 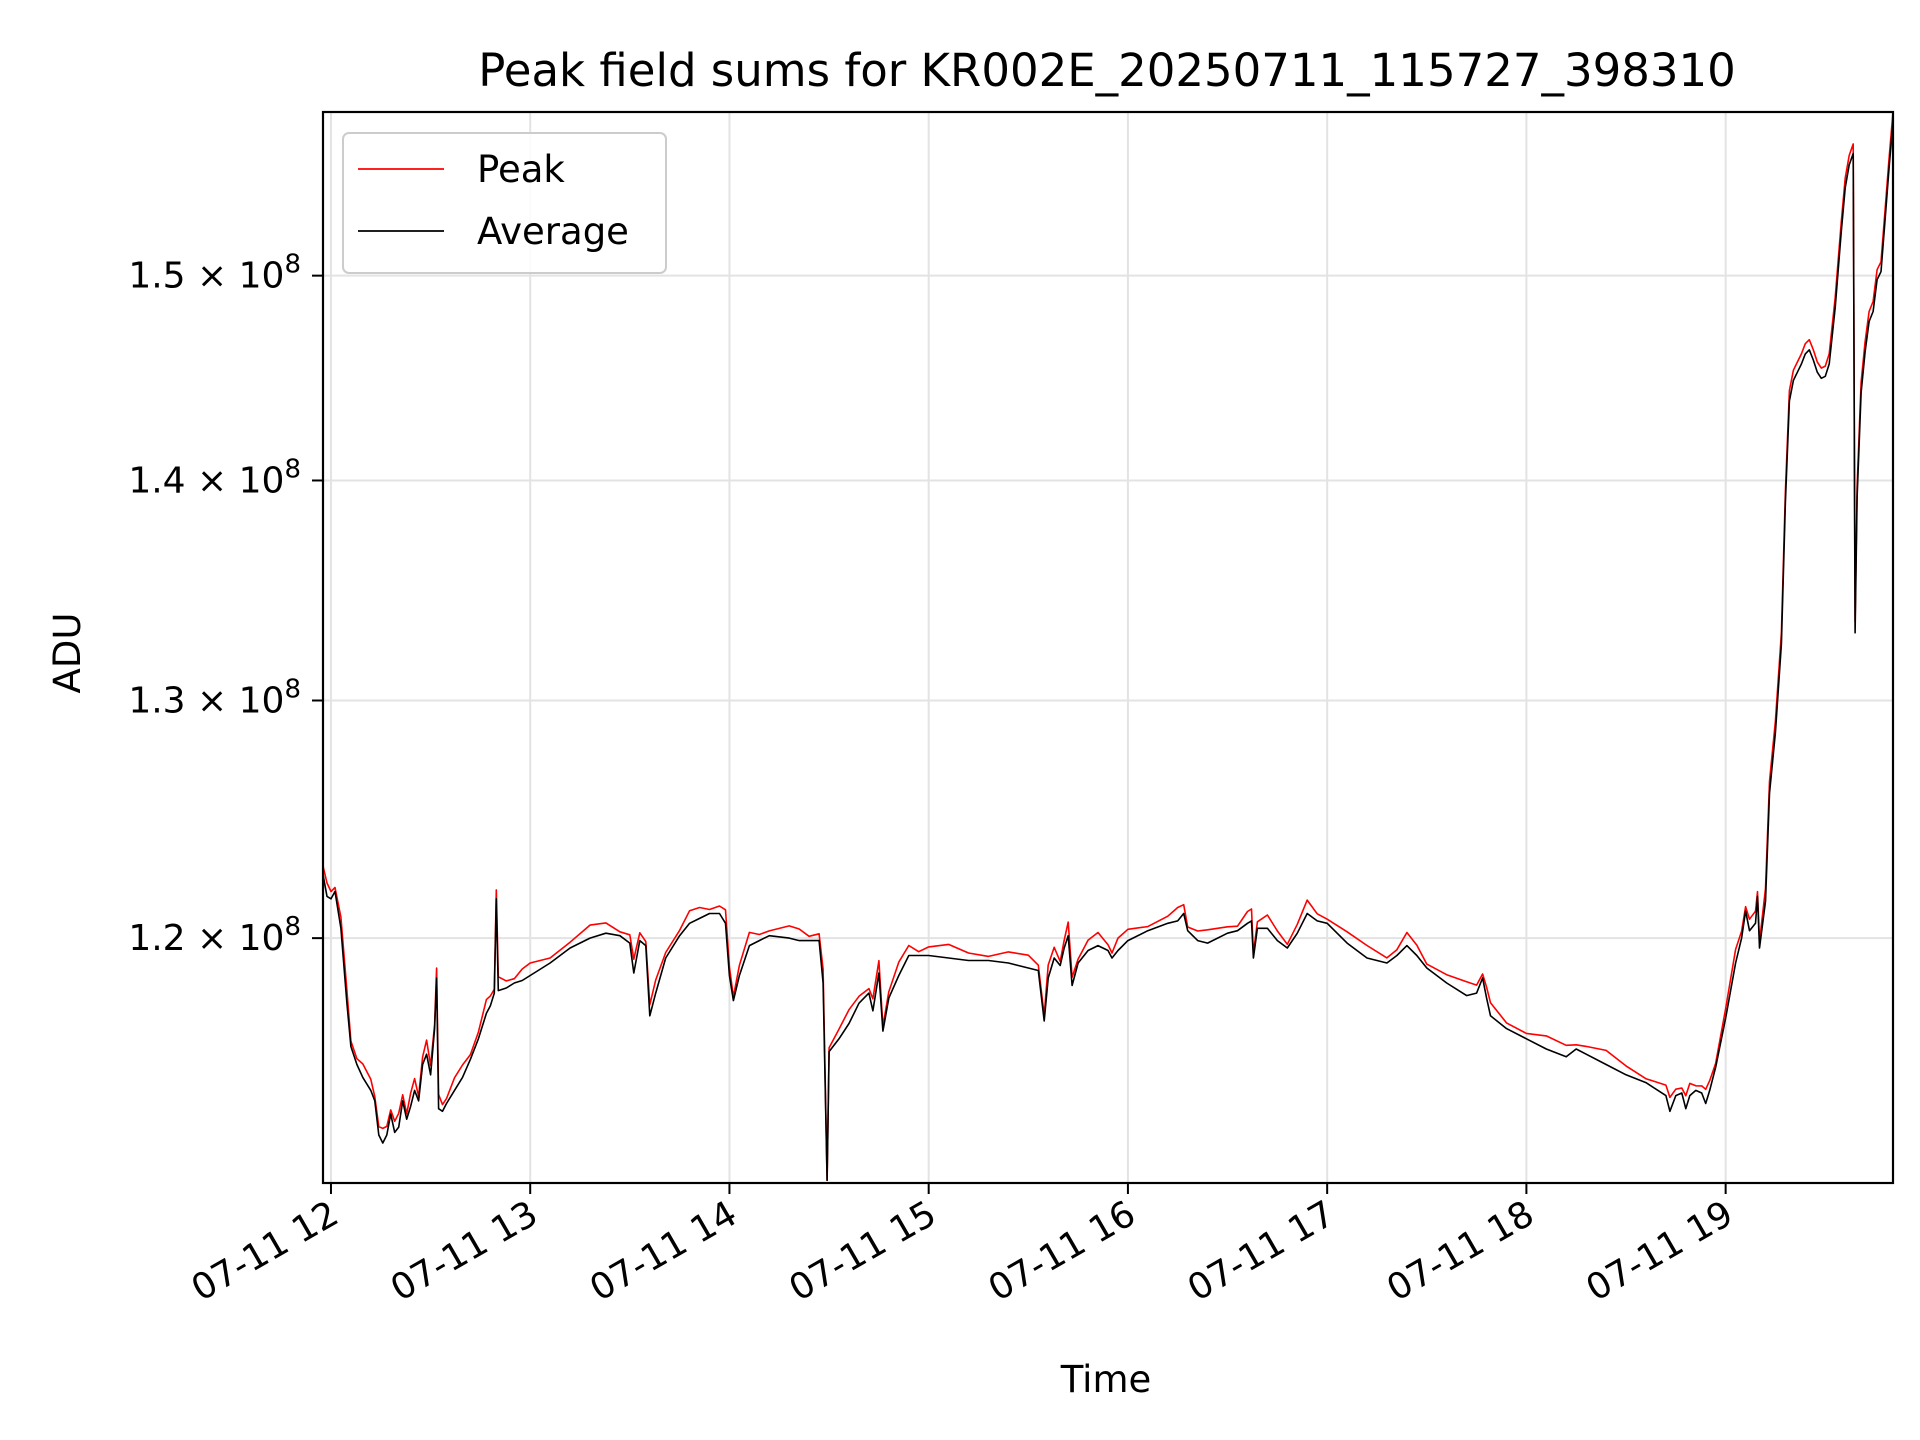 I want to click on y-tick-label: 1.2 × 108, so click(x=214, y=935).